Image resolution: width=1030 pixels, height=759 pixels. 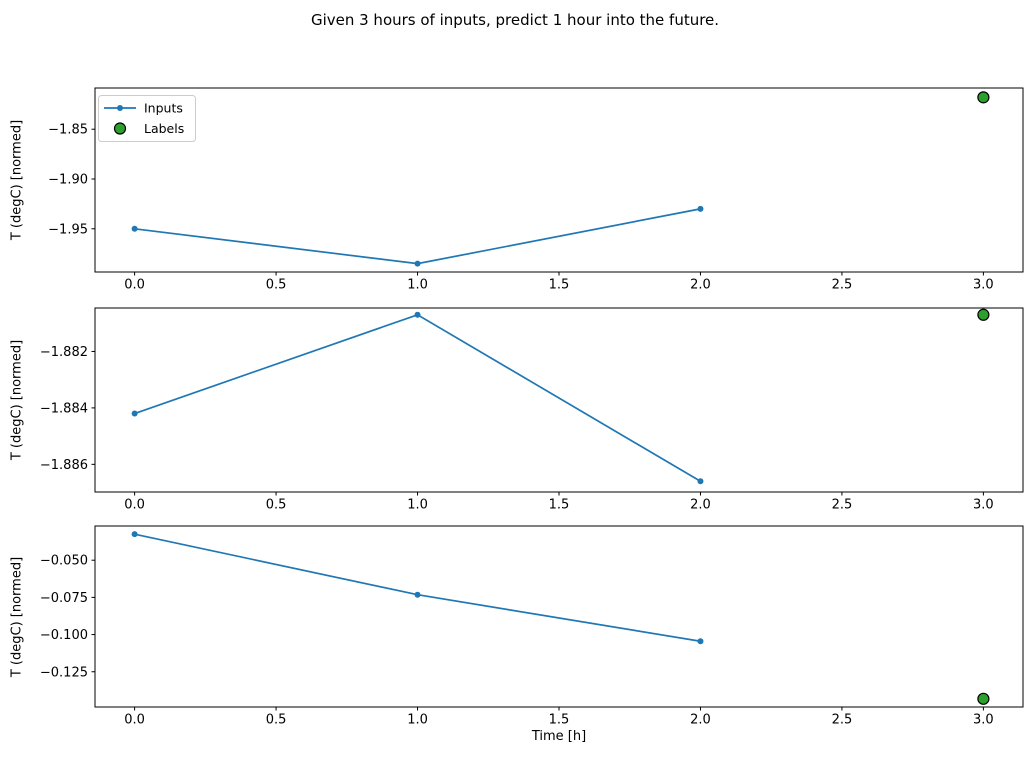 I want to click on legend-labels-marker-sample, so click(x=120, y=128).